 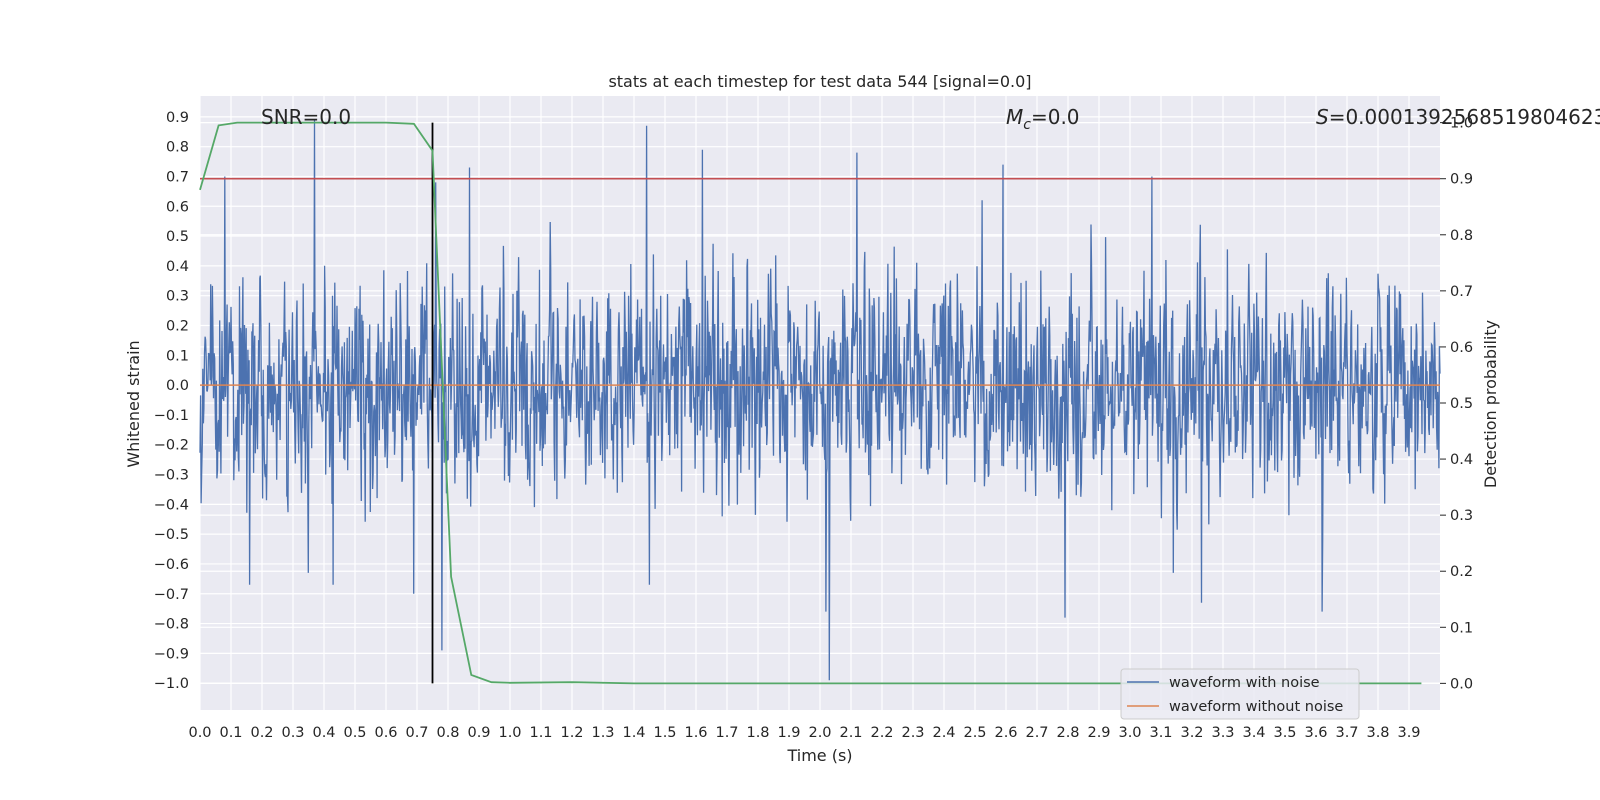 I want to click on x-tick-label: 1.5, so click(x=664, y=733).